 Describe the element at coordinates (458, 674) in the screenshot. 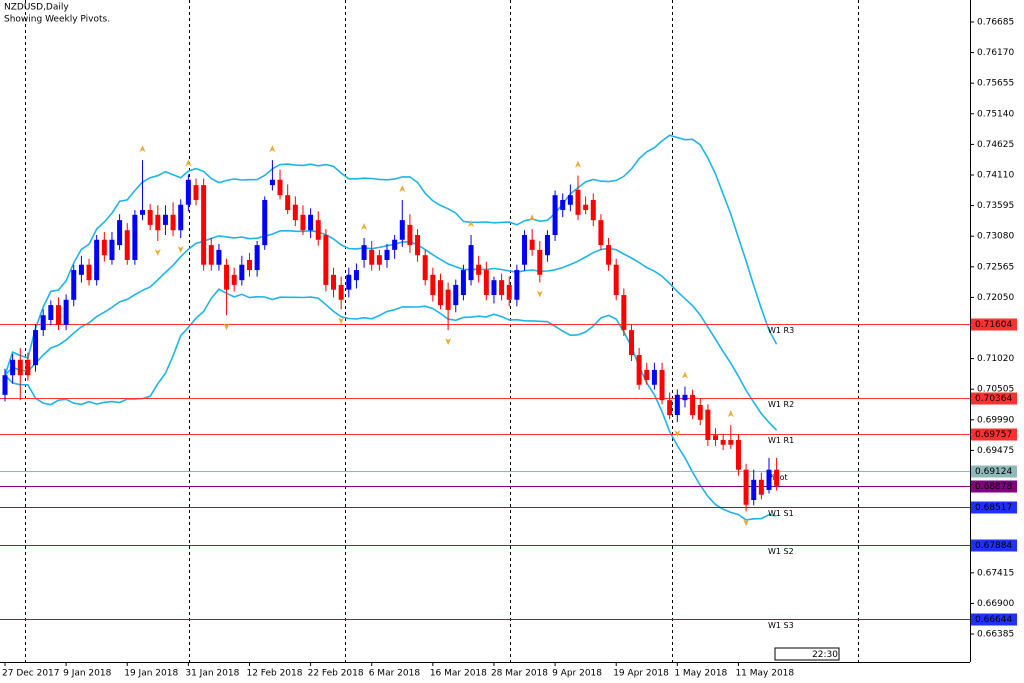

I see `x-tick-label: 16 Mar 2018` at that location.